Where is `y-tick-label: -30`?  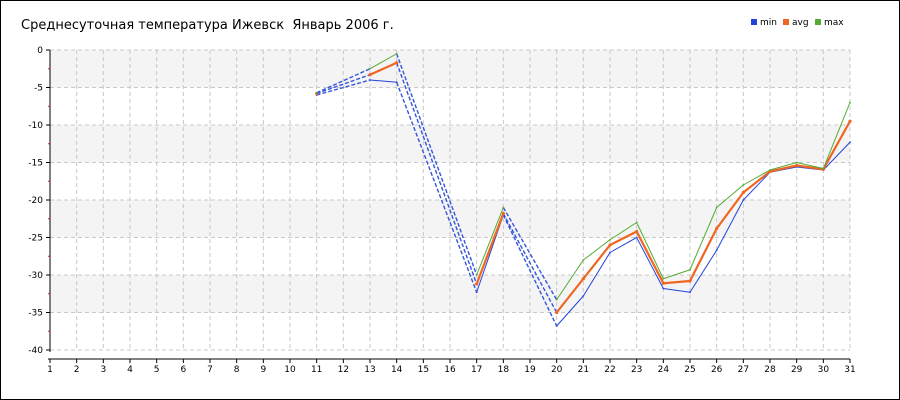
y-tick-label: -30 is located at coordinates (35, 276).